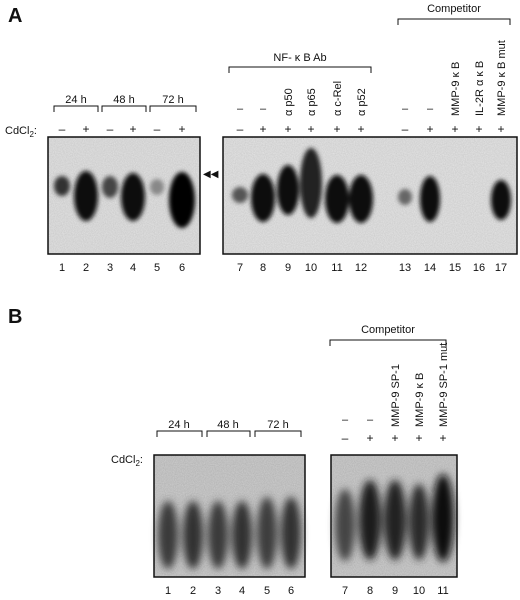  What do you see at coordinates (240, 109) in the screenshot?
I see `a-lane-label-1: –` at bounding box center [240, 109].